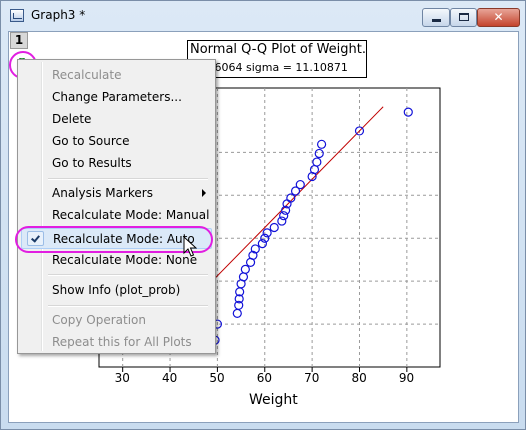 The image size is (526, 430). I want to click on x-tick-label: 80, so click(359, 378).